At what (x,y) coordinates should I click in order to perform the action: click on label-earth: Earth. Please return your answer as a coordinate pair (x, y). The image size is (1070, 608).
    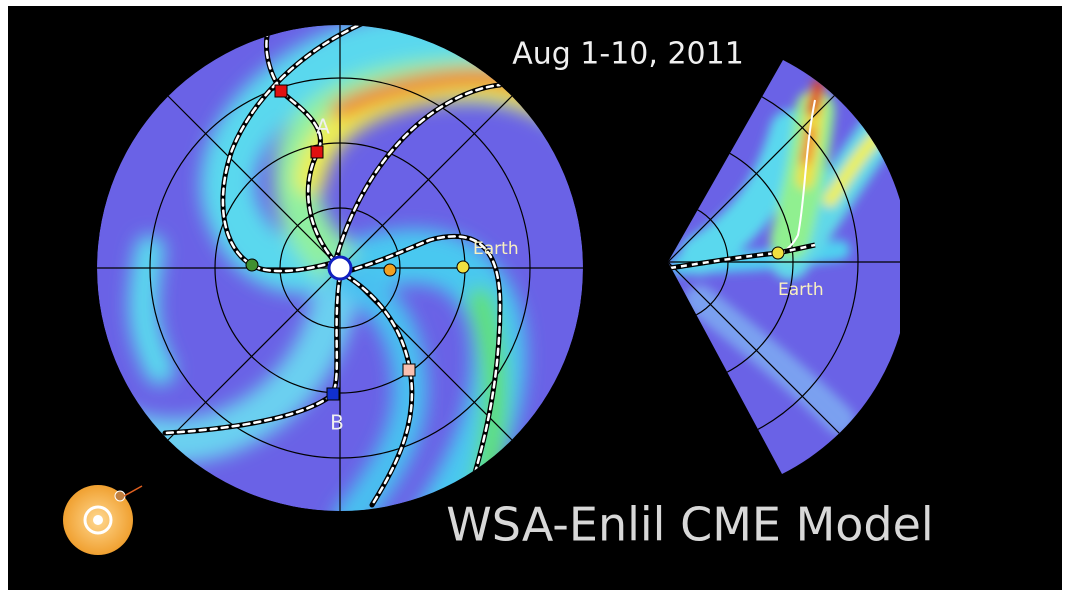
    Looking at the image, I should click on (496, 249).